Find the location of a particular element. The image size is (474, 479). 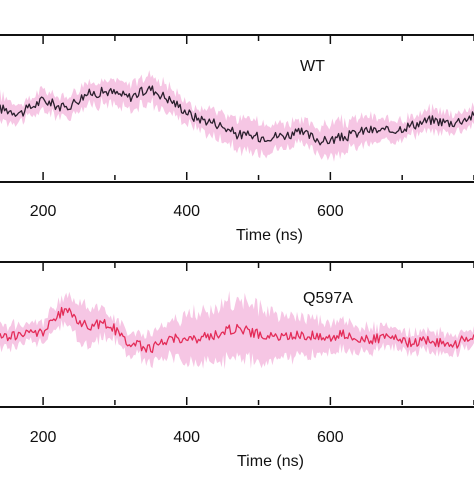

q597a-x-tick-label: 600 is located at coordinates (330, 437).